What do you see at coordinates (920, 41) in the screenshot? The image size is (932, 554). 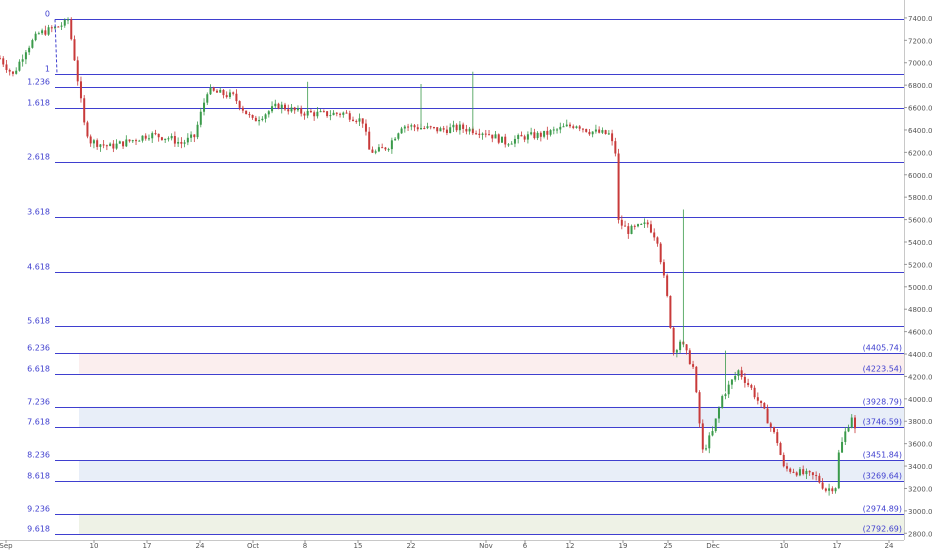 I see `y-tick-label-1: 7200.00` at bounding box center [920, 41].